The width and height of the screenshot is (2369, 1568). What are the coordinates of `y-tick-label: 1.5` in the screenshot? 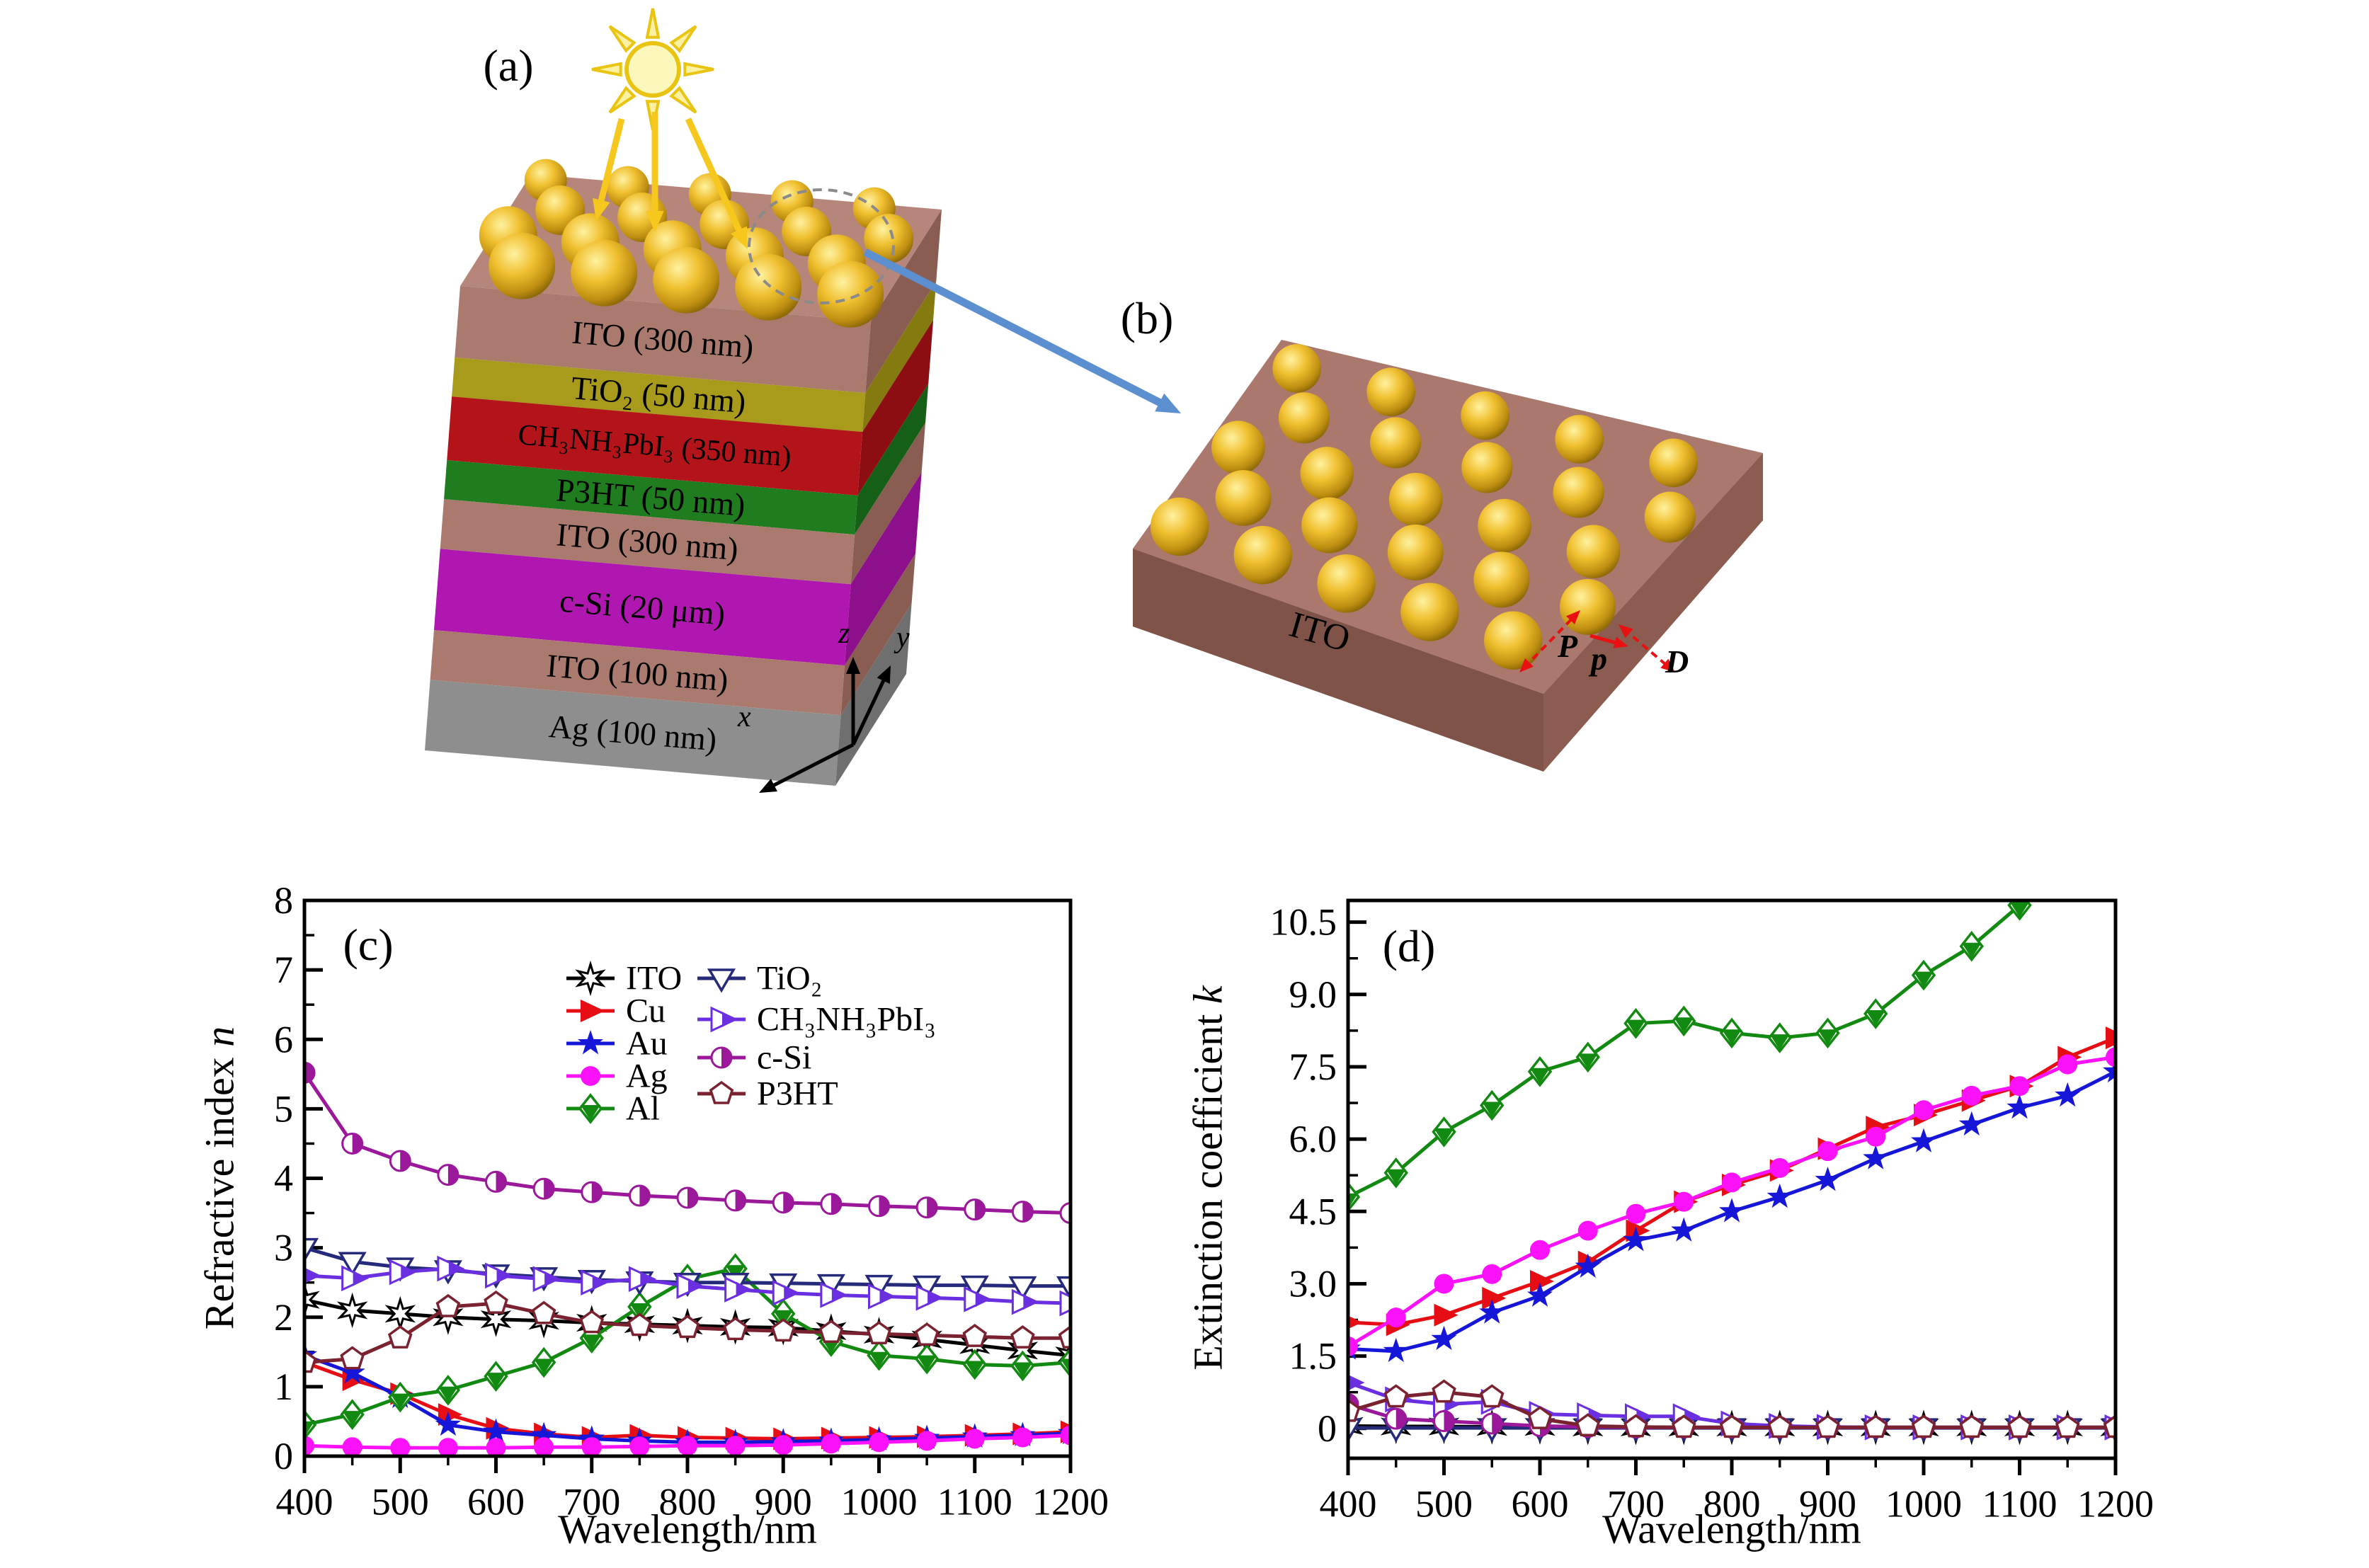 It's located at (1313, 1356).